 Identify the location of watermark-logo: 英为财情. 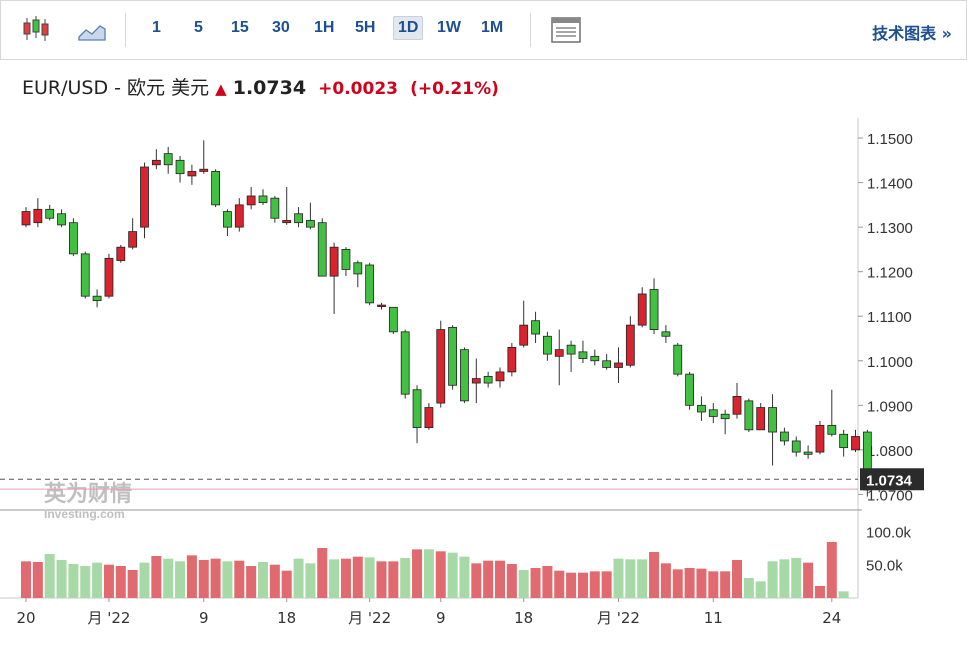
(88, 494).